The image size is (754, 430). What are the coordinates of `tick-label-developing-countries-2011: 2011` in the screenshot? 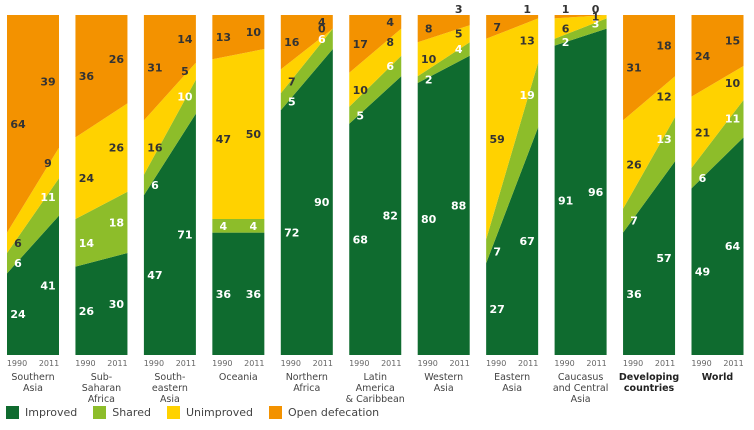 It's located at (665, 363).